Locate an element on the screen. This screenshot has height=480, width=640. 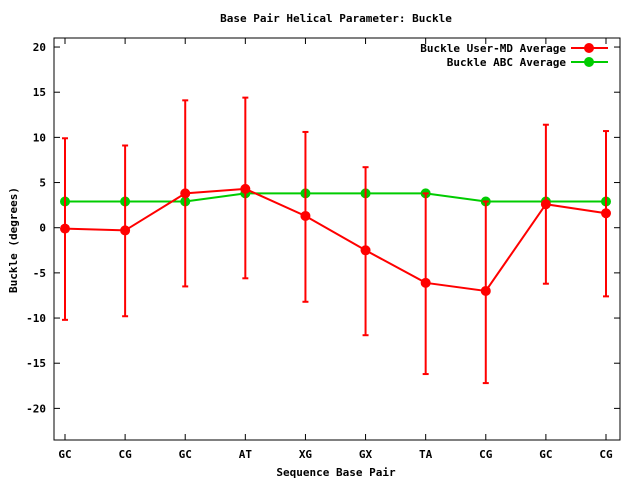
y-tick-label: 5 is located at coordinates (42, 183).